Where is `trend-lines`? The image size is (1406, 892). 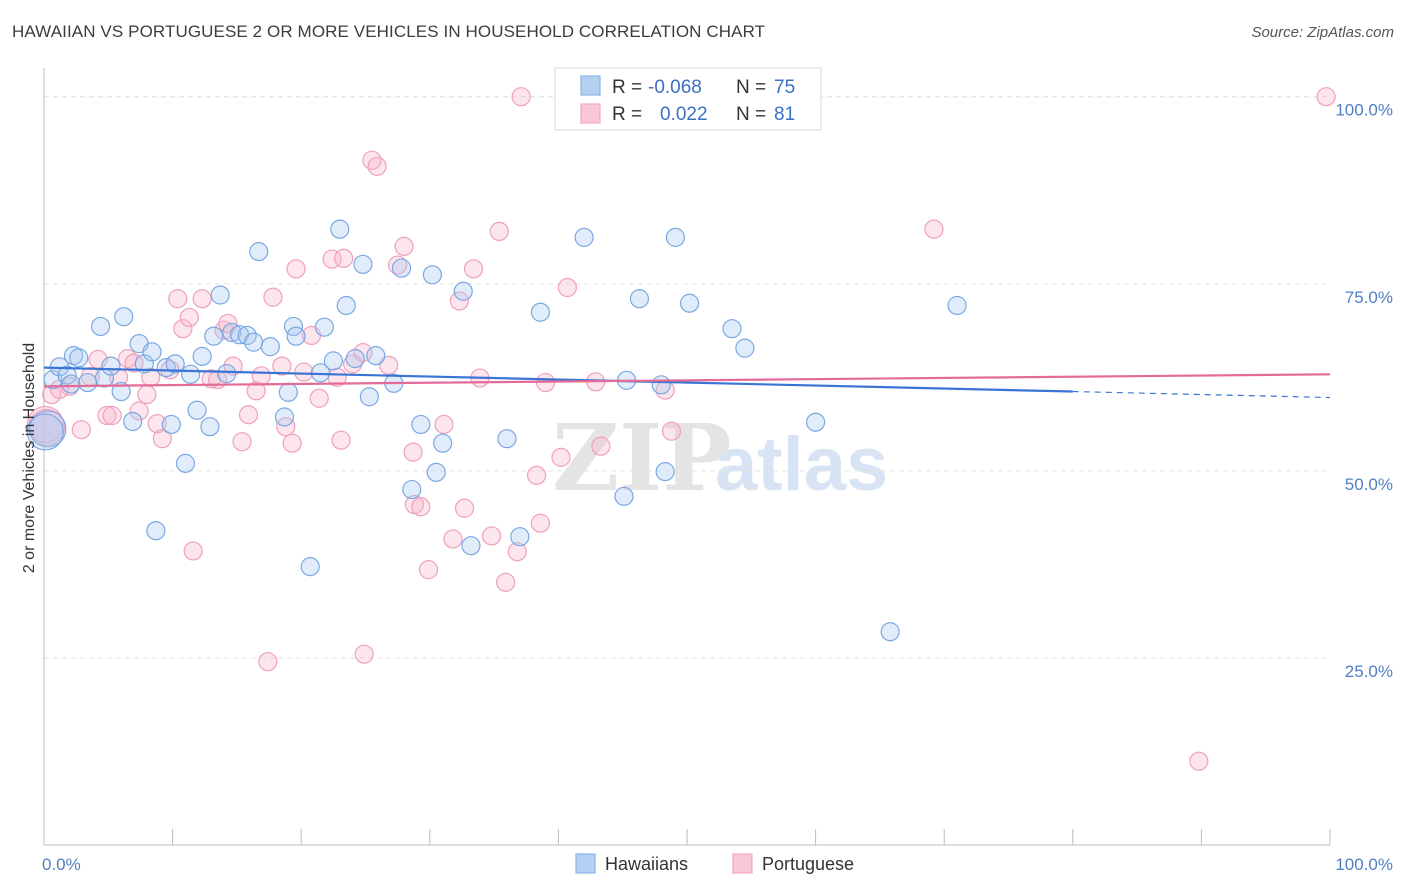 trend-lines is located at coordinates (687, 382).